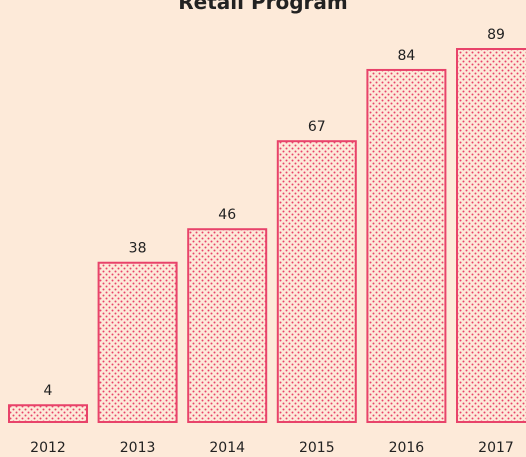 The image size is (526, 457). What do you see at coordinates (496, 35) in the screenshot?
I see `value-label: 89` at bounding box center [496, 35].